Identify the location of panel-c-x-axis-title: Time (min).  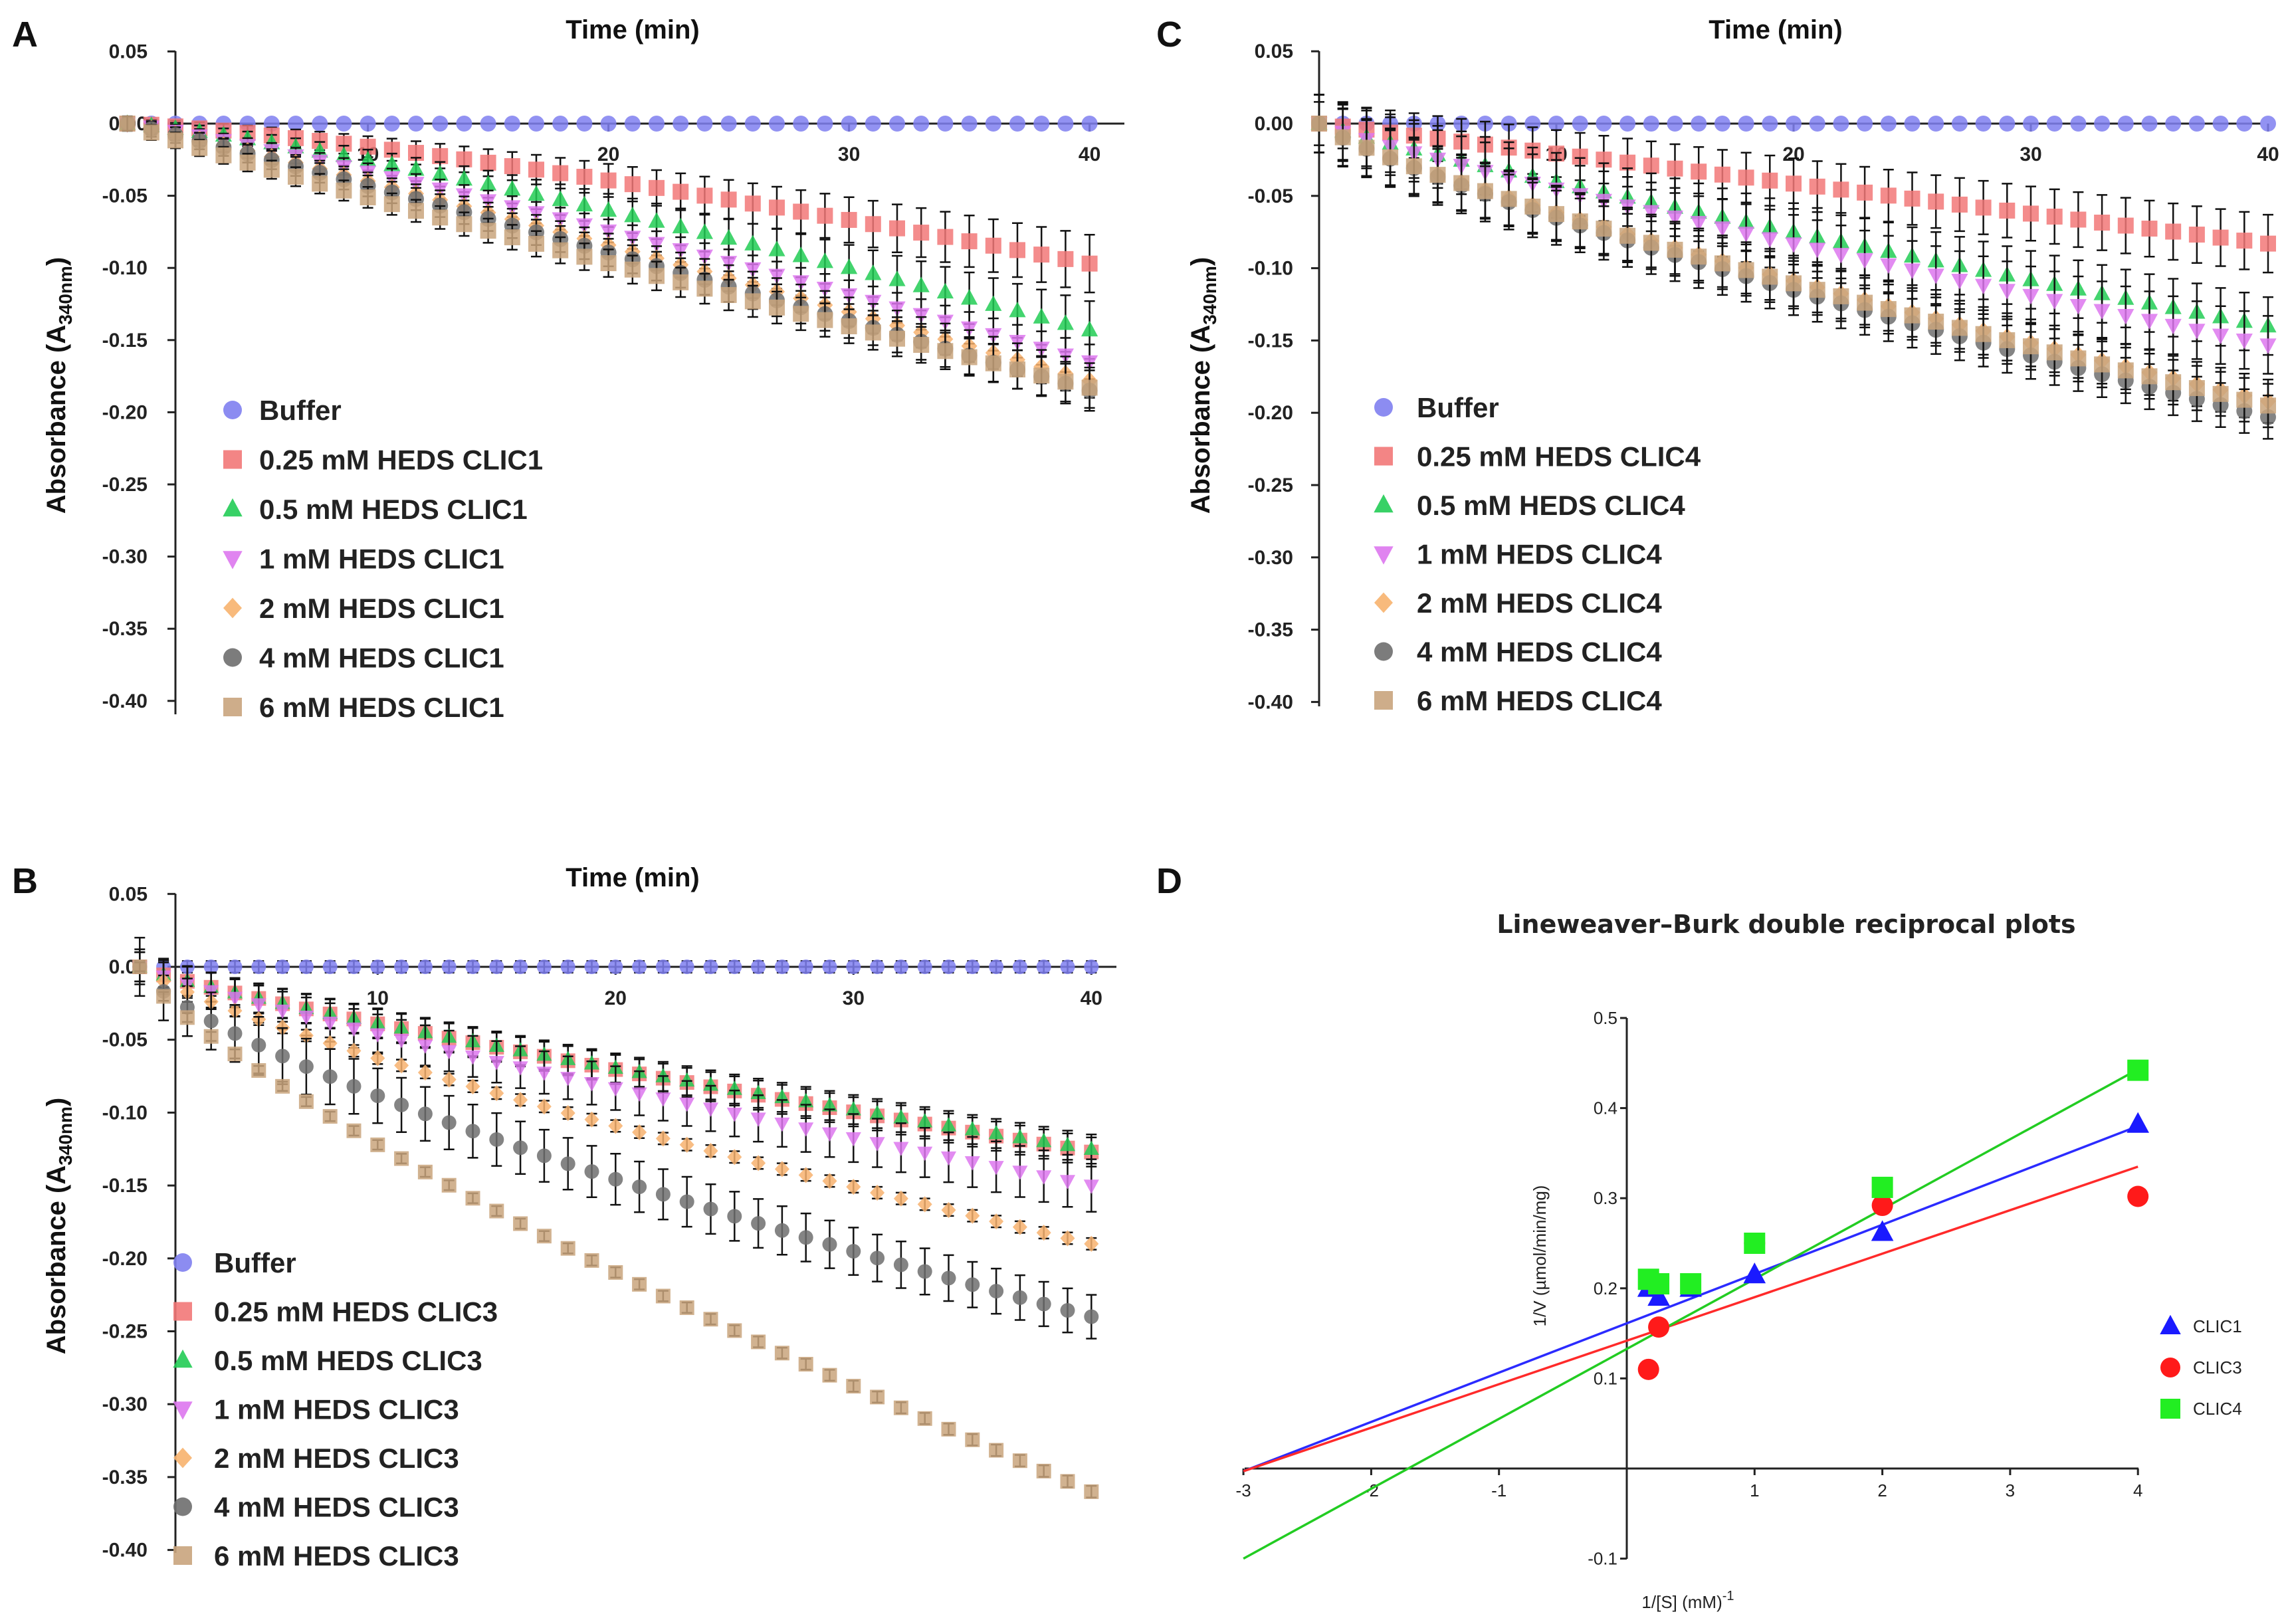
(1776, 30).